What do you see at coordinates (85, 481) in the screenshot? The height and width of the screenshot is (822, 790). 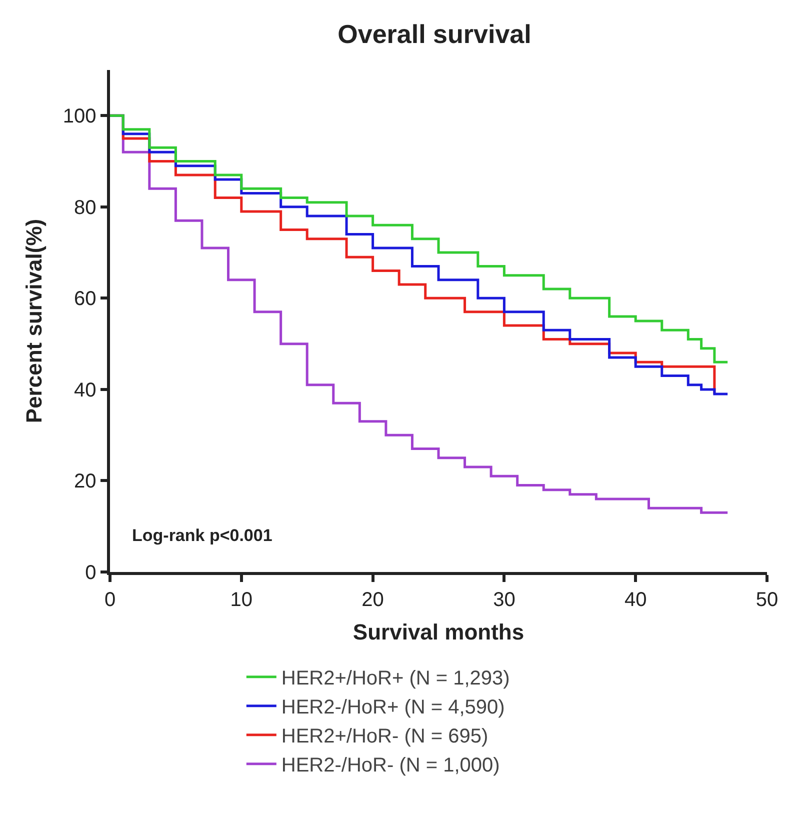 I see `y-tick-label: 20` at bounding box center [85, 481].